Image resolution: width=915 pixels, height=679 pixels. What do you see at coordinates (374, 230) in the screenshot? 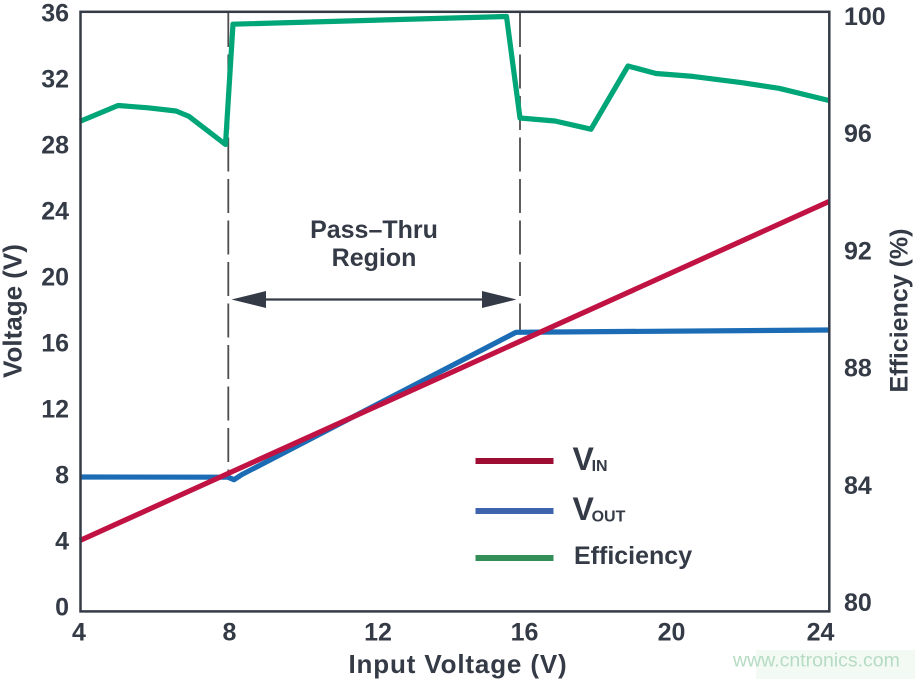
I see `svg-text: Pass–Thru` at bounding box center [374, 230].